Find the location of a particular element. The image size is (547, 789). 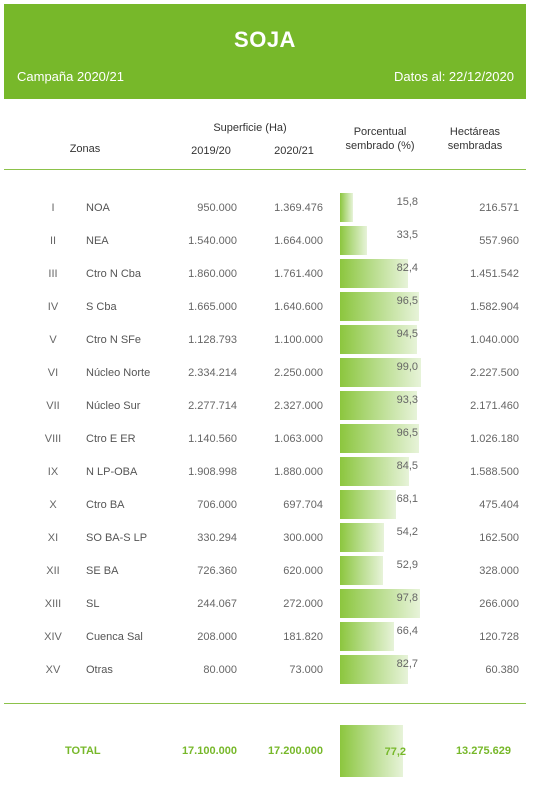

hectareas-sembradas: 216.571 is located at coordinates (499, 208).